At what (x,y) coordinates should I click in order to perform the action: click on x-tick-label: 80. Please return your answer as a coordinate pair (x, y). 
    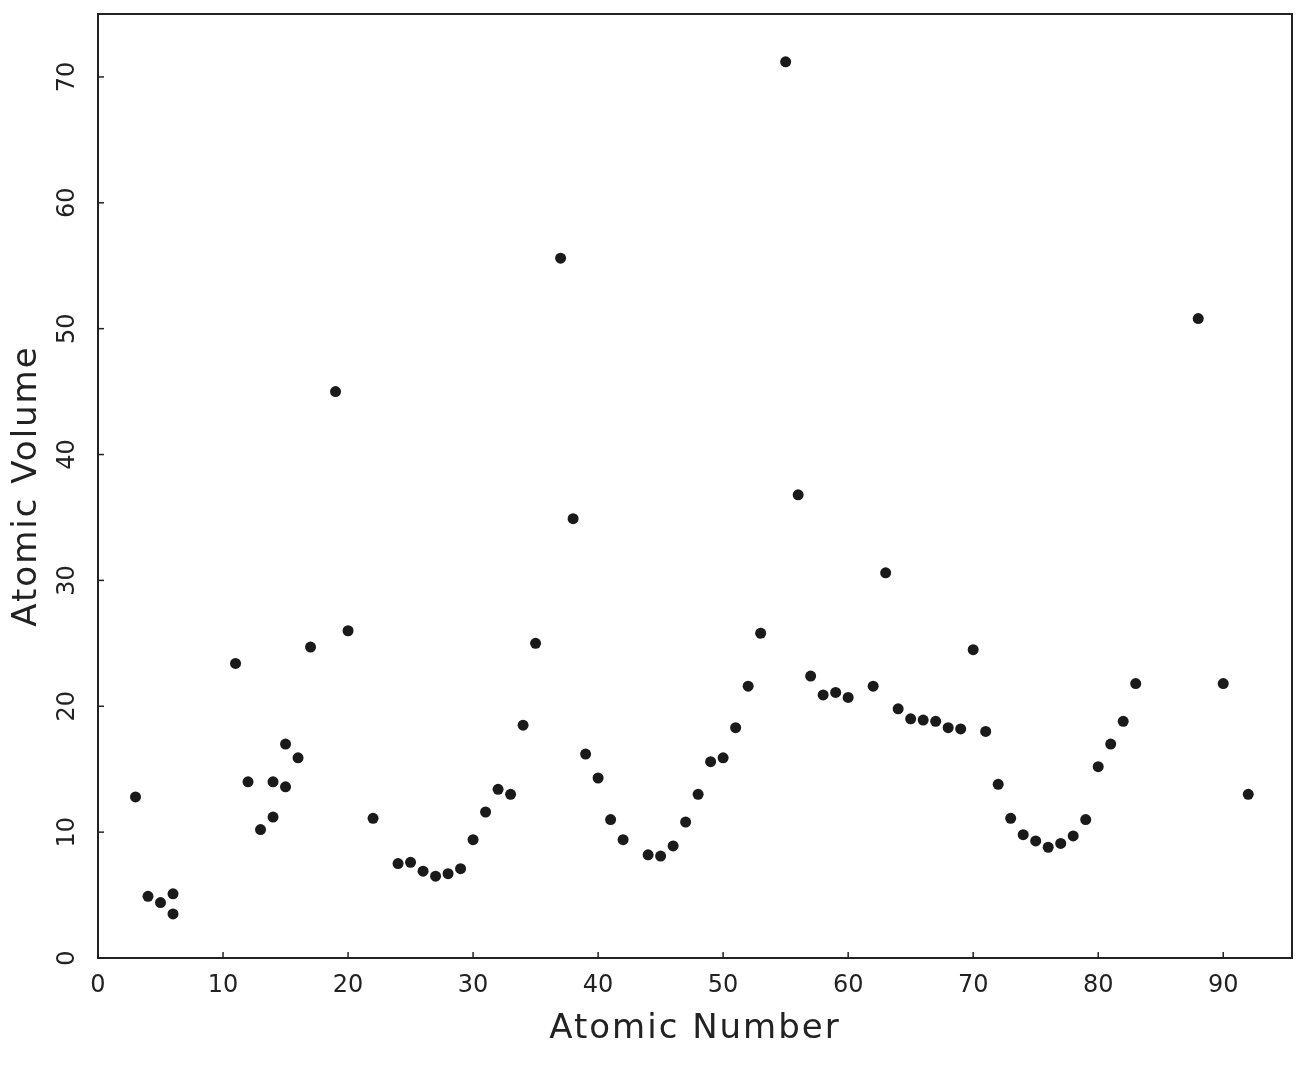
    Looking at the image, I should click on (1098, 984).